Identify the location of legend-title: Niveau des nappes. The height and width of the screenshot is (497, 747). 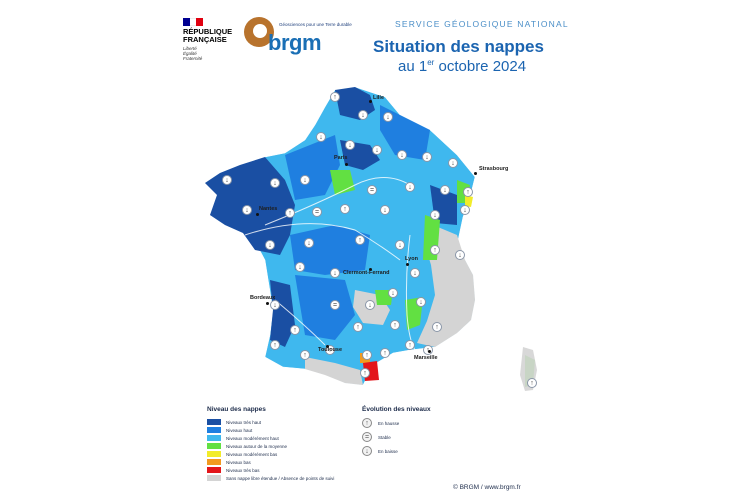
(236, 409).